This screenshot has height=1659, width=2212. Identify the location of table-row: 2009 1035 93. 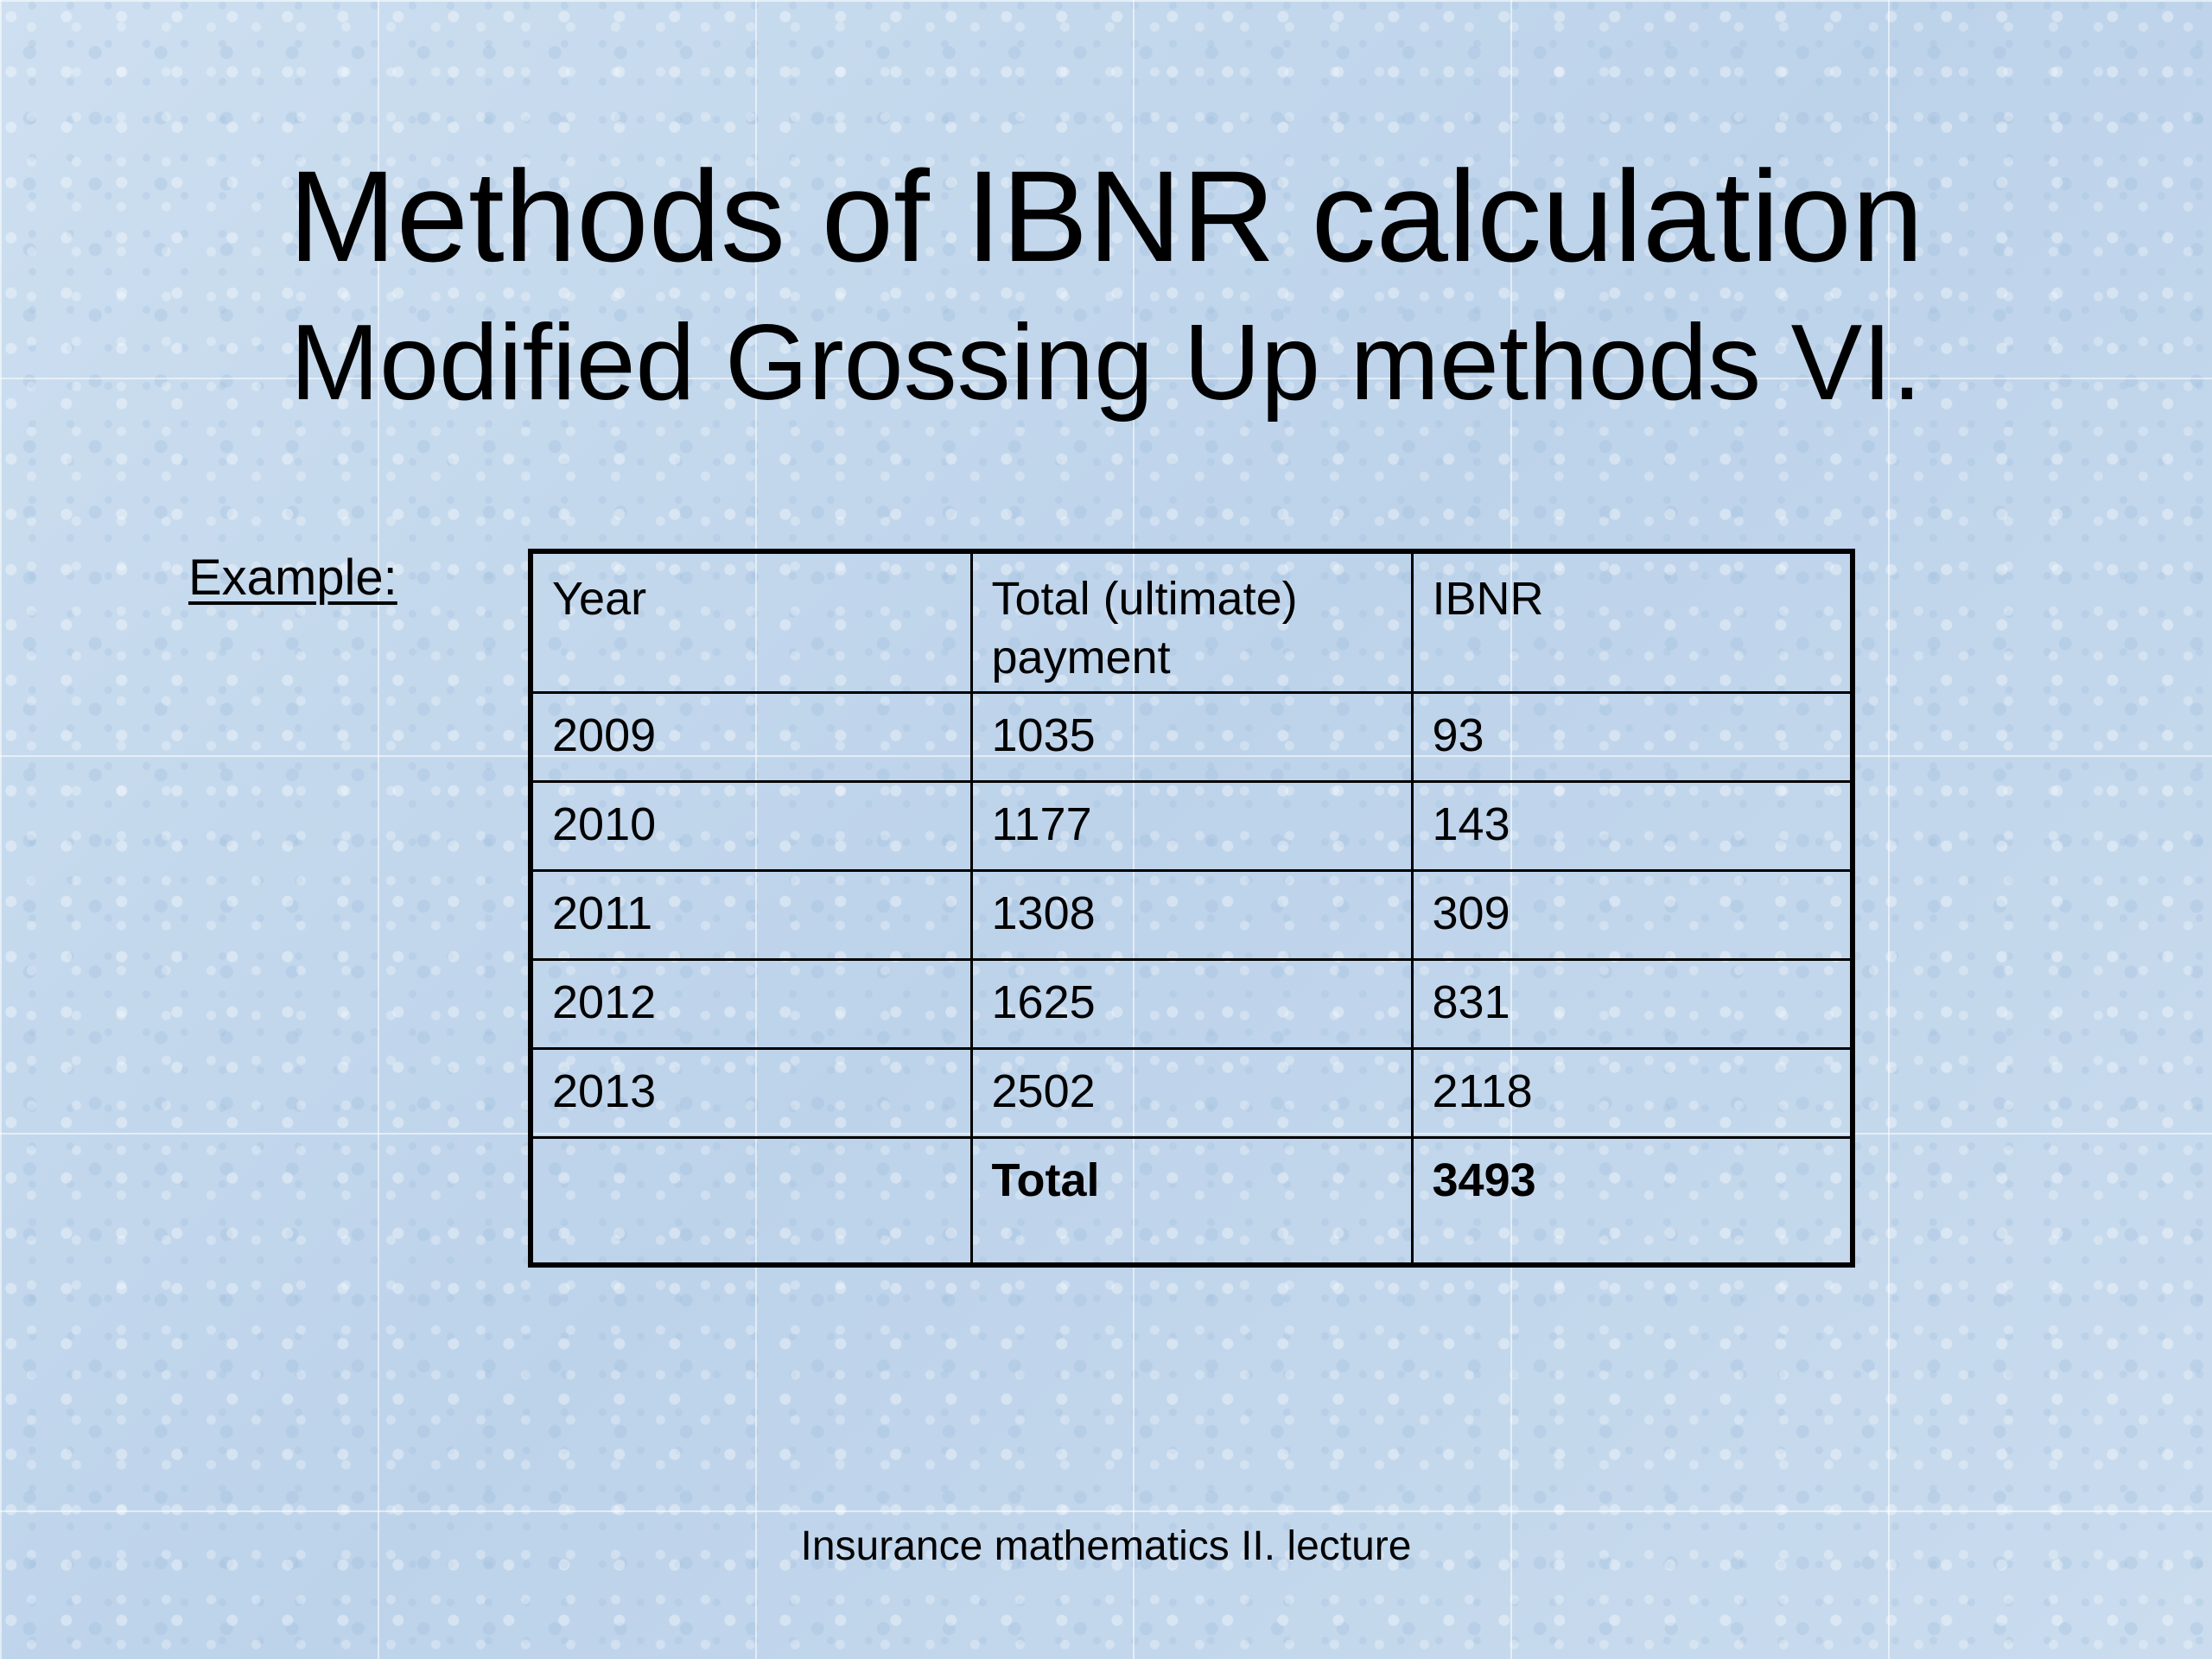
(1191, 736).